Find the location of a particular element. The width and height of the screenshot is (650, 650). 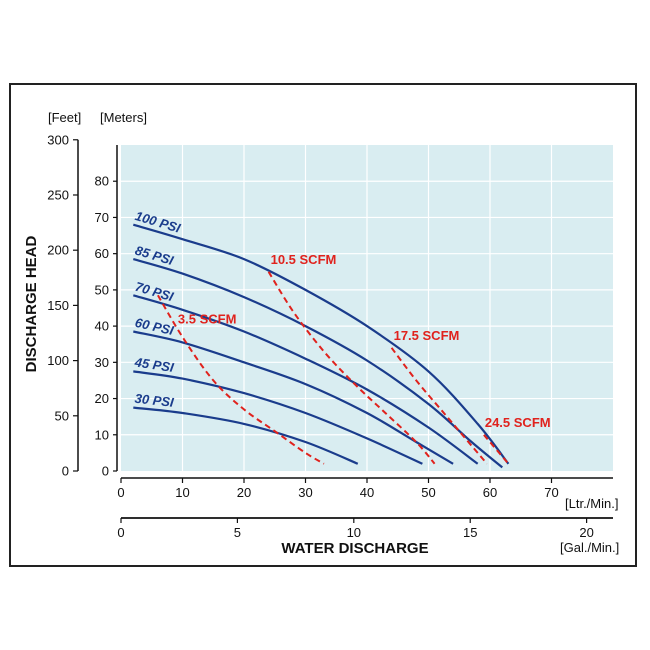

gpm-tick-label: 20 is located at coordinates (586, 532).